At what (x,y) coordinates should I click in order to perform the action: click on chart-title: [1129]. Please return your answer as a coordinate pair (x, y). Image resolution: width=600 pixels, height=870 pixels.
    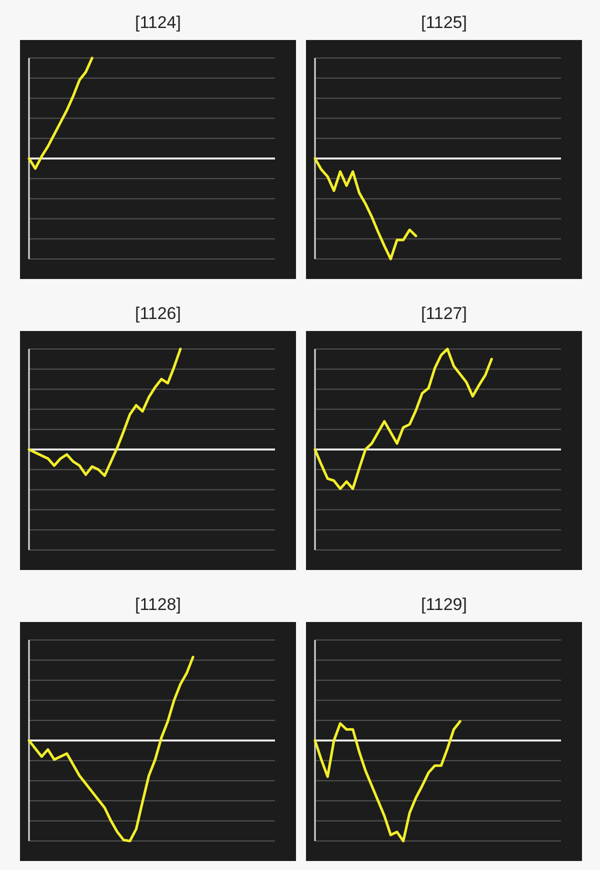
    Looking at the image, I should click on (444, 604).